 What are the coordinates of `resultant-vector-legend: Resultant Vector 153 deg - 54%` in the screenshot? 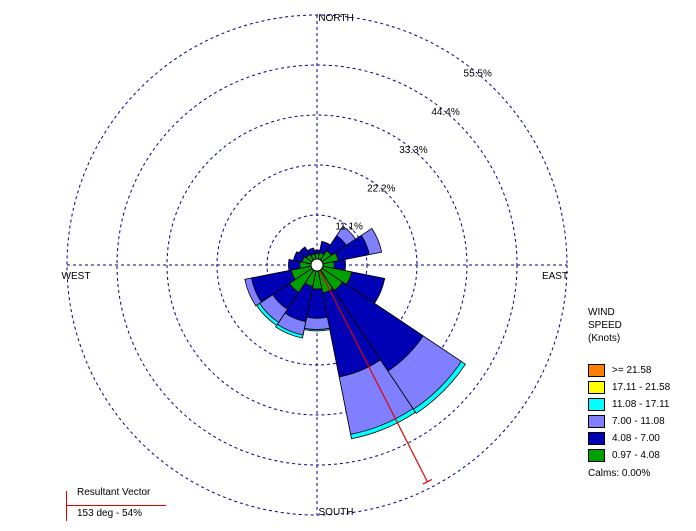 It's located at (116, 504).